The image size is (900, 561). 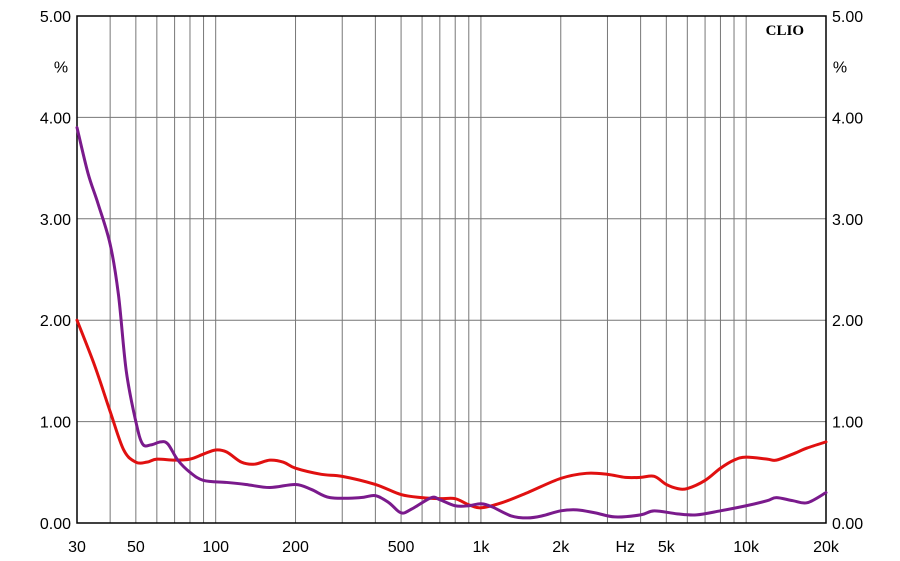 I want to click on y-unit-left: %, so click(x=61, y=68).